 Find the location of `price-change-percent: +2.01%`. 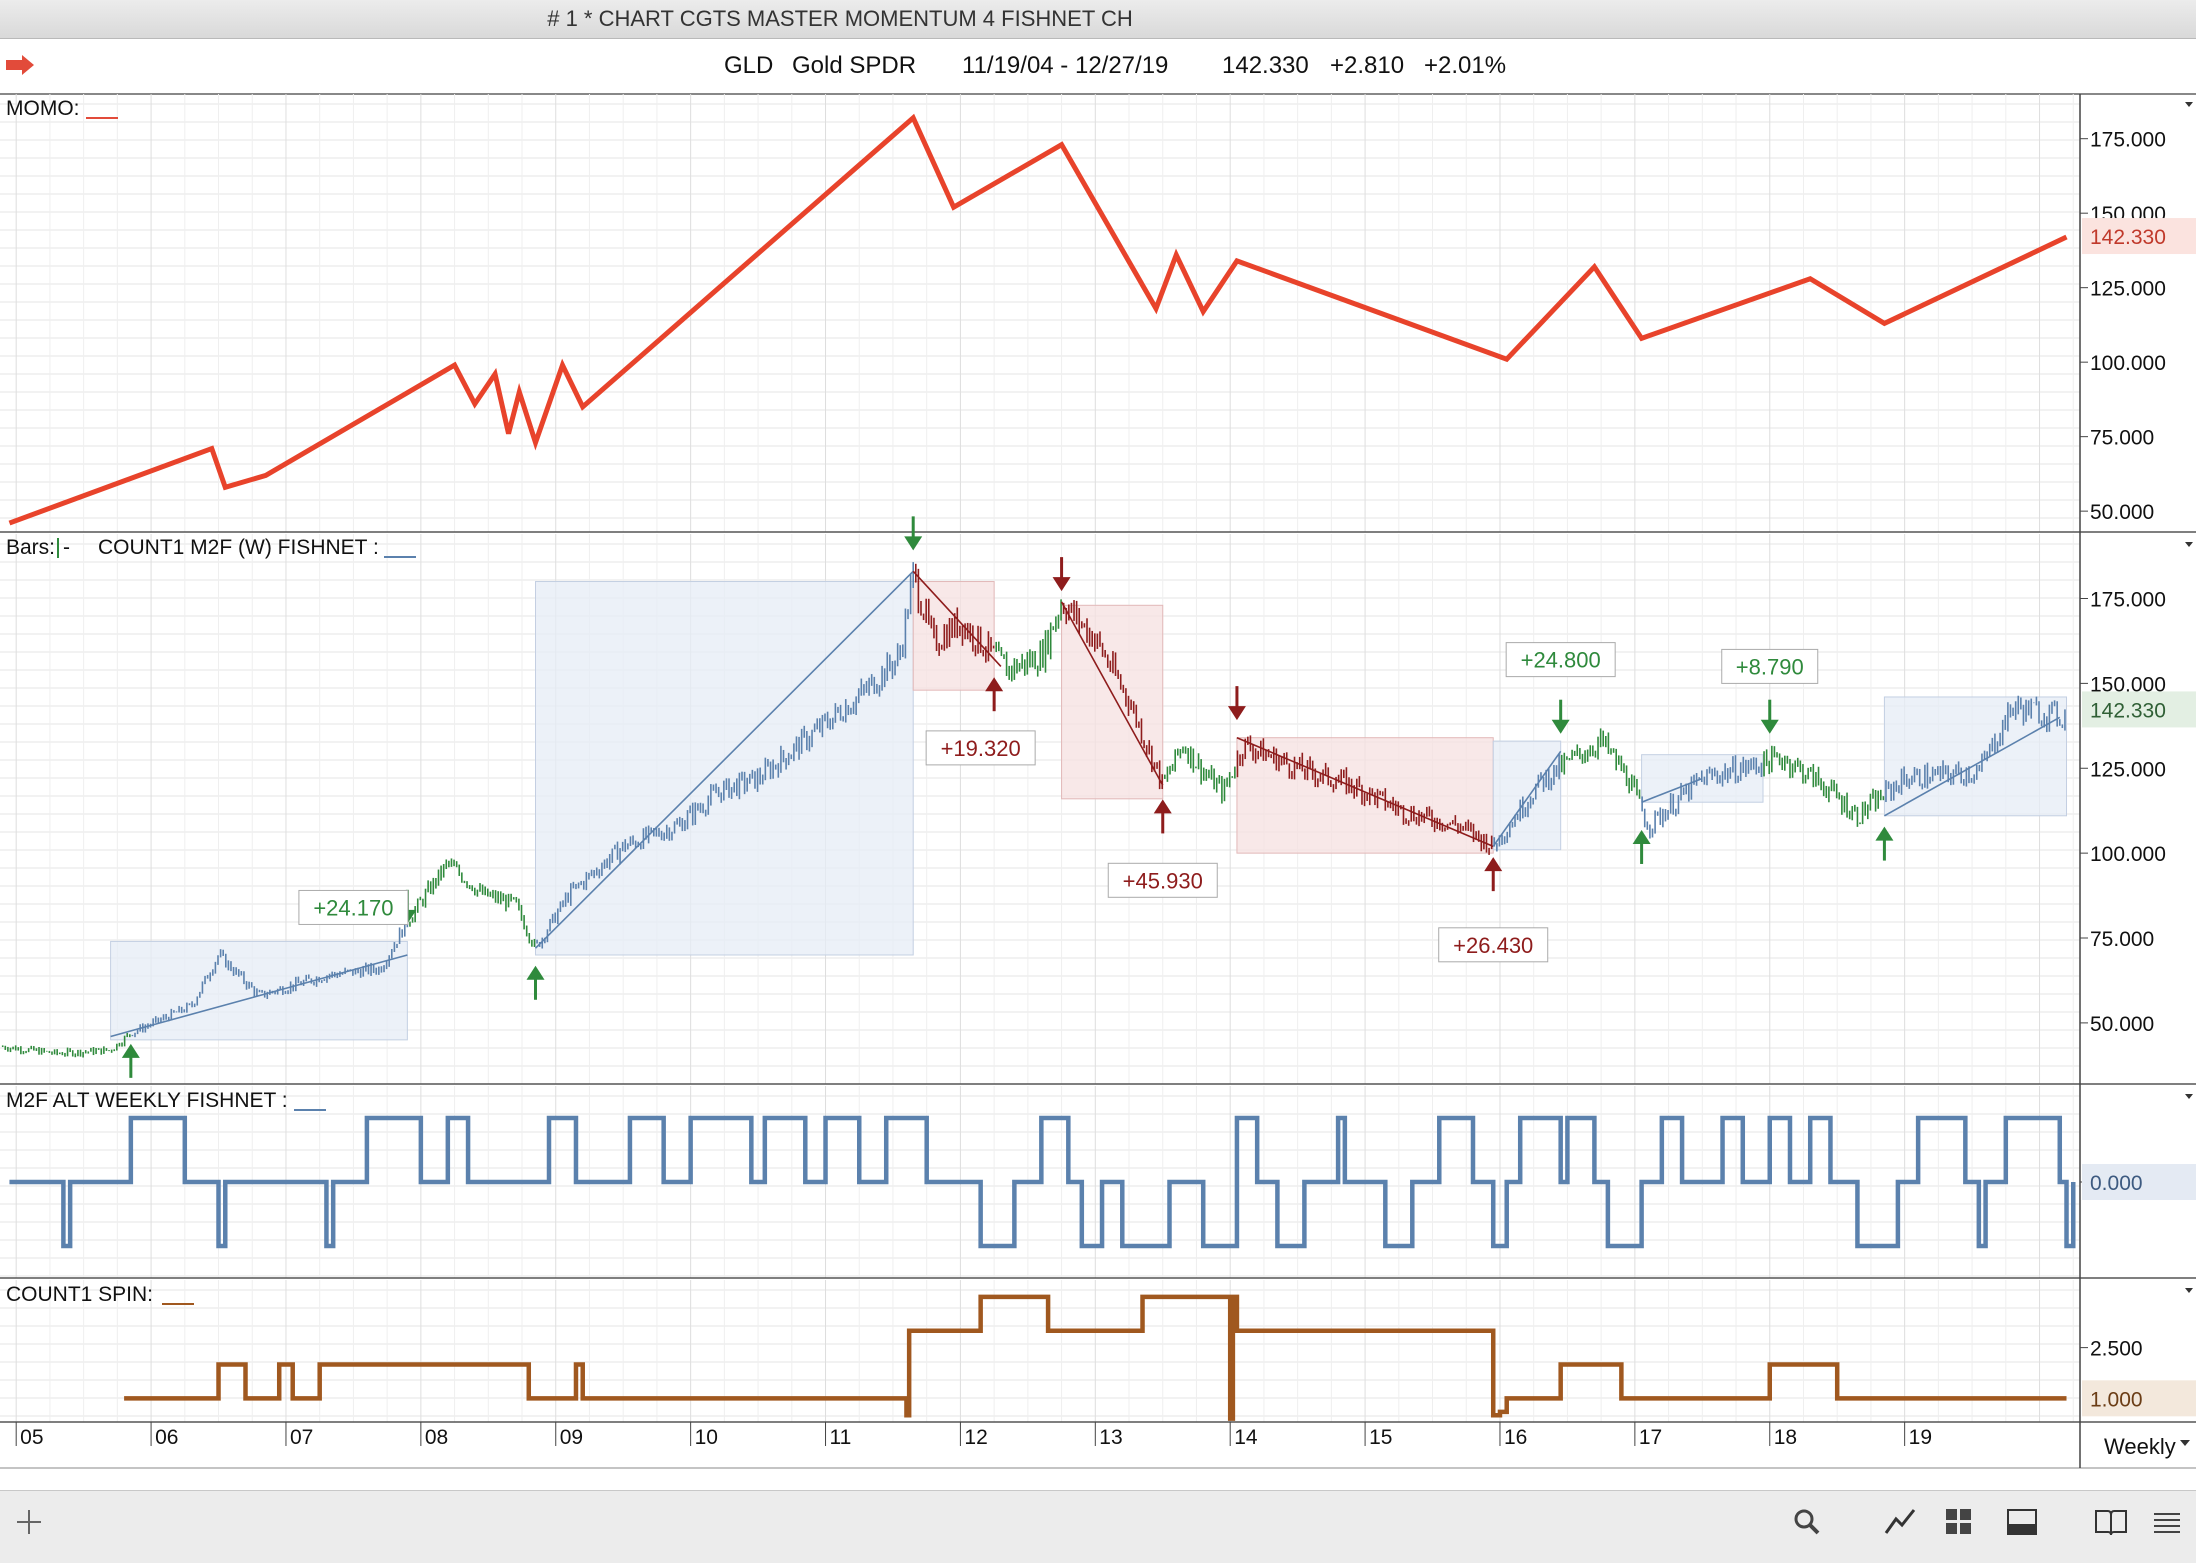

price-change-percent: +2.01% is located at coordinates (1465, 65).